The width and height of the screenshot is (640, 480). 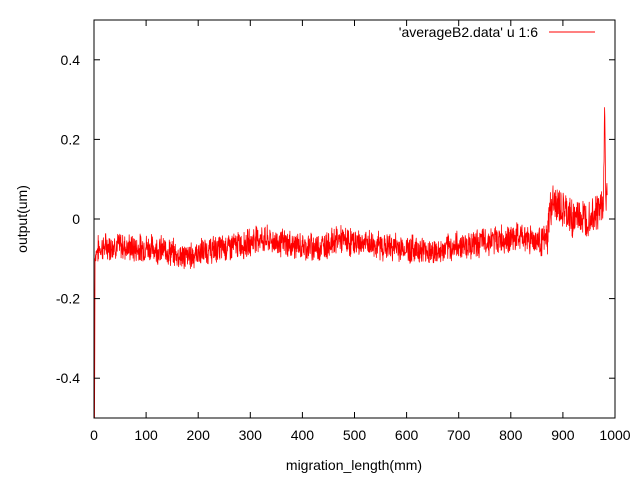 I want to click on legend-label: 'averageB2.data' u 1:6, so click(x=468, y=32).